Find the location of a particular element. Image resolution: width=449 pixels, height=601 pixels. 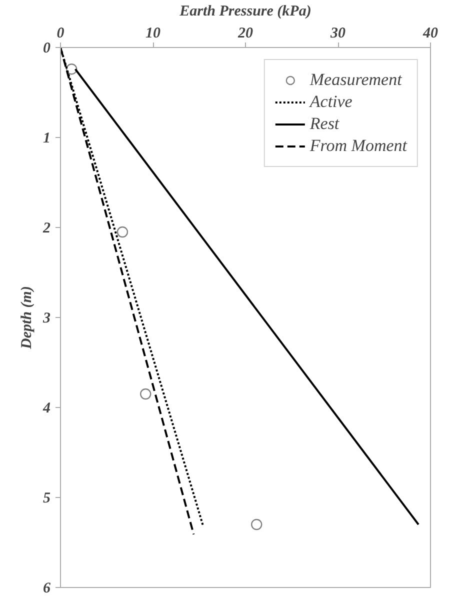

legend-label: Rest is located at coordinates (325, 124).